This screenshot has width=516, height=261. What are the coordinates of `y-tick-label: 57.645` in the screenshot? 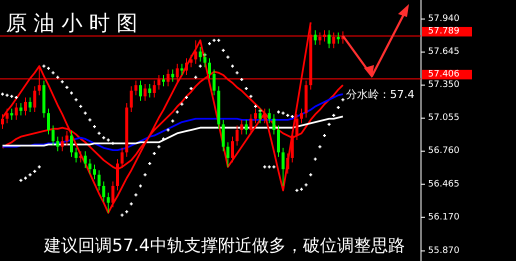 It's located at (444, 52).